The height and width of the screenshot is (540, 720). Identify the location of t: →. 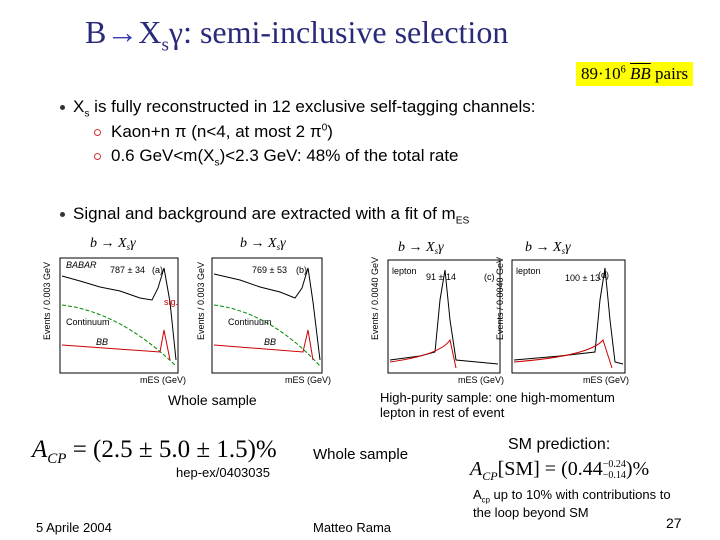
(122, 32).